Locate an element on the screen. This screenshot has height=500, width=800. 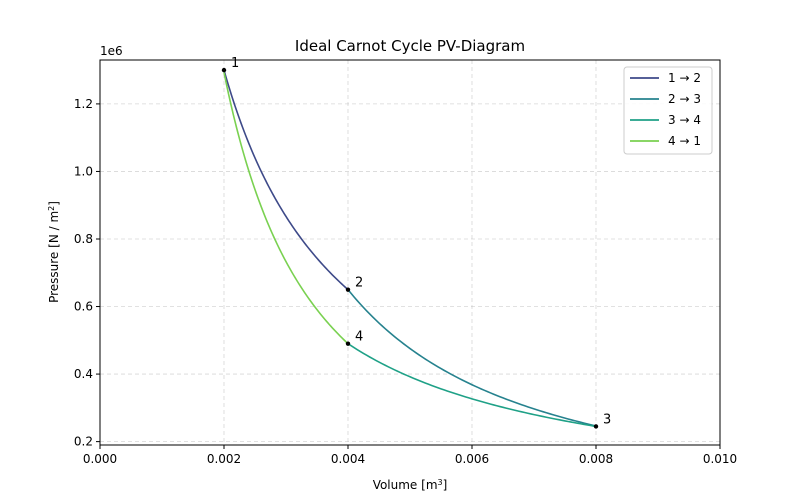
x-tick-label: 0.010 is located at coordinates (720, 459).